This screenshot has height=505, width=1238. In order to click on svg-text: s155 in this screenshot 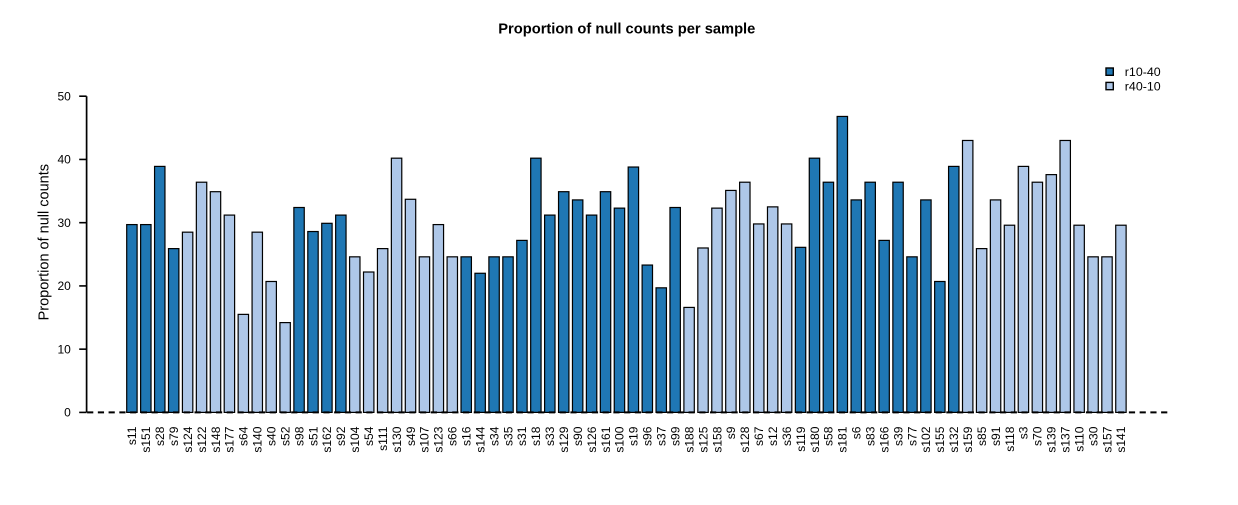, I will do `click(940, 439)`.